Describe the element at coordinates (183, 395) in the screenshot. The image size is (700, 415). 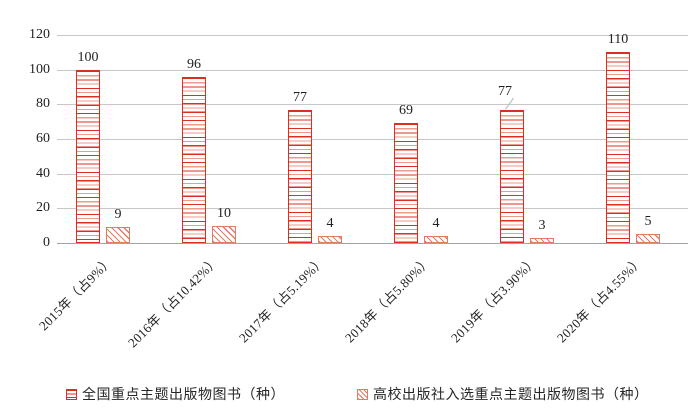
I see `legend-label-national: 全国重点主题出版物图书（种）` at that location.